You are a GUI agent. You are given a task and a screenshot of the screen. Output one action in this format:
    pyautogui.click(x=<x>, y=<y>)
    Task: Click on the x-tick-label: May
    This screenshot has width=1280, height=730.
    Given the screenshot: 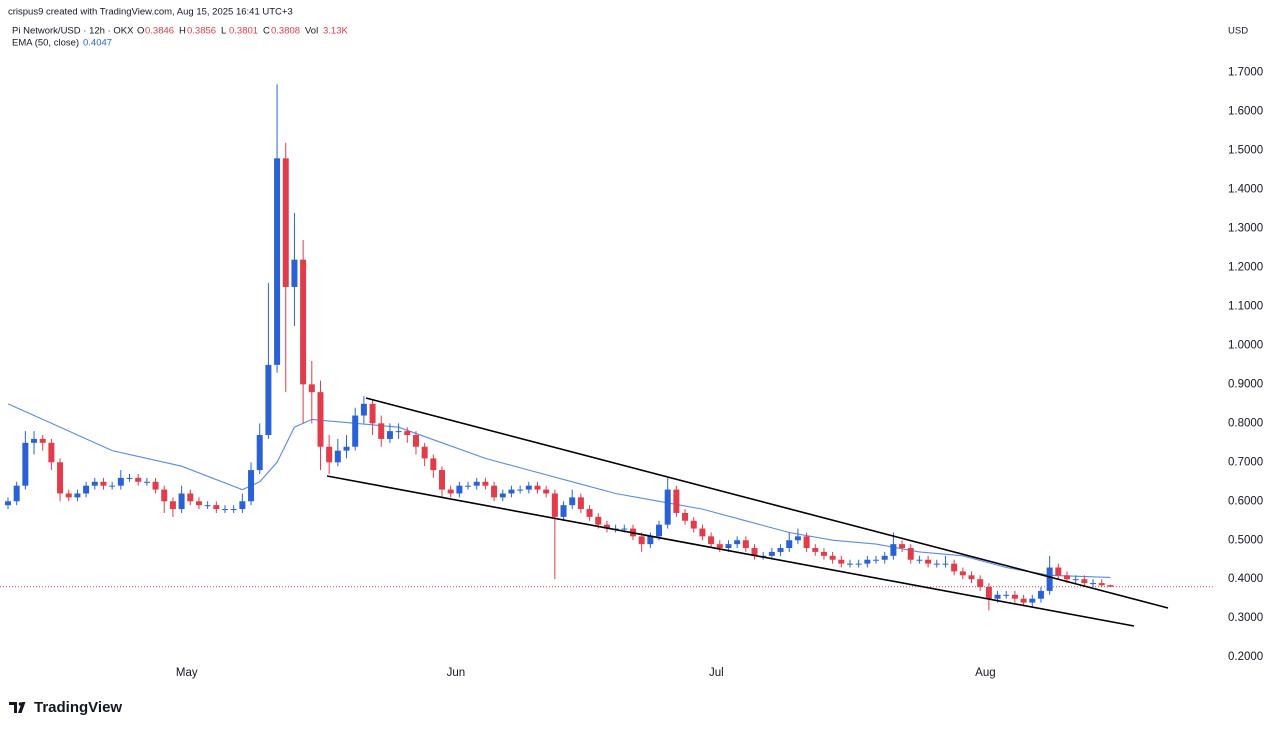 What is the action you would take?
    pyautogui.click(x=187, y=673)
    